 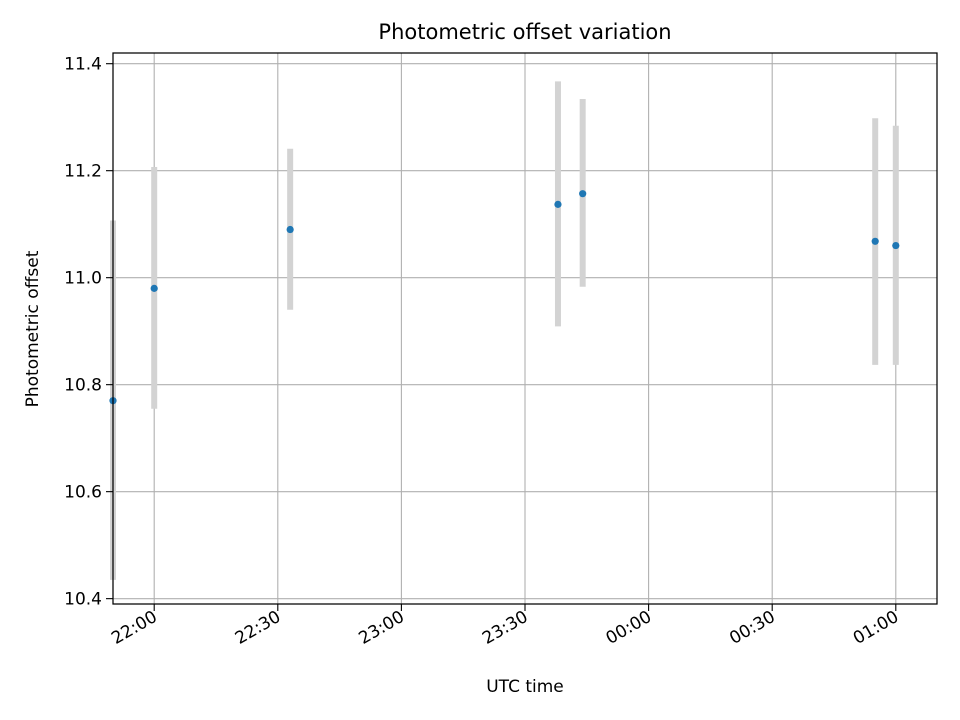 I want to click on y-tick-label: 11.4, so click(x=83, y=65).